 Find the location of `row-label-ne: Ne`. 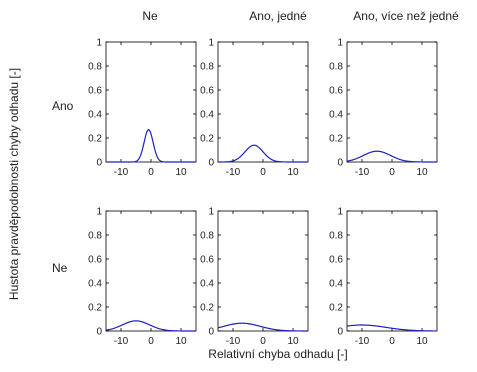

row-label-ne: Ne is located at coordinates (60, 268).